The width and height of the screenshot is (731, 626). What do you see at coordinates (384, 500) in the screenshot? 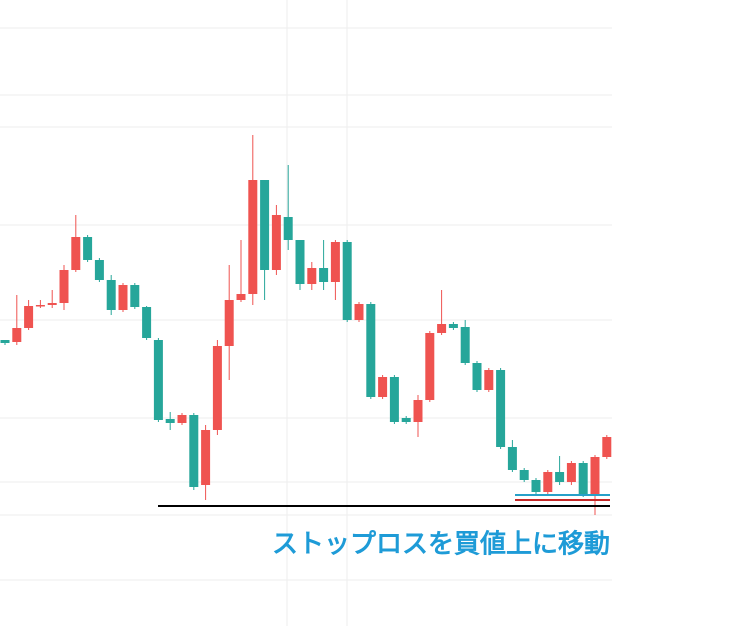
I see `levels` at bounding box center [384, 500].